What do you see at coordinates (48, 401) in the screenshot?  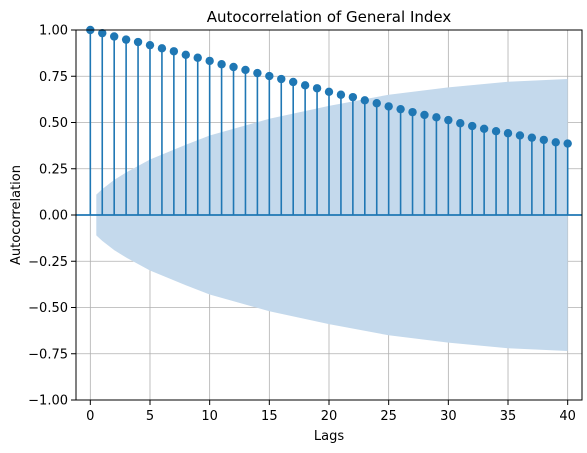 I see `y-tick-label: −1.00` at bounding box center [48, 401].